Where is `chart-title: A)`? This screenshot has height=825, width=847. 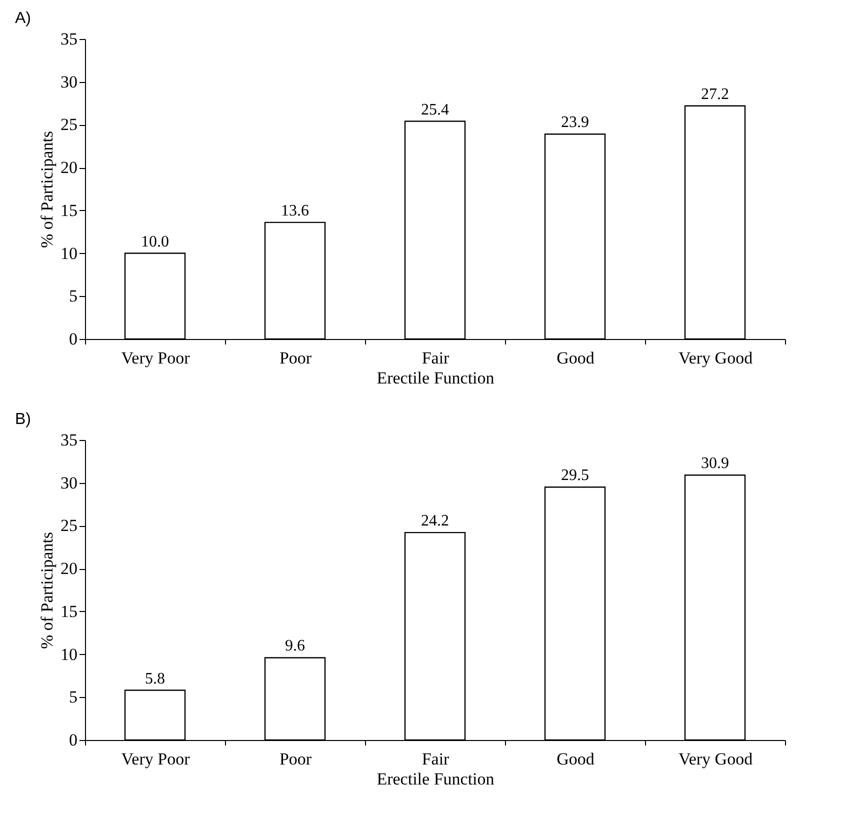
chart-title: A) is located at coordinates (23, 18).